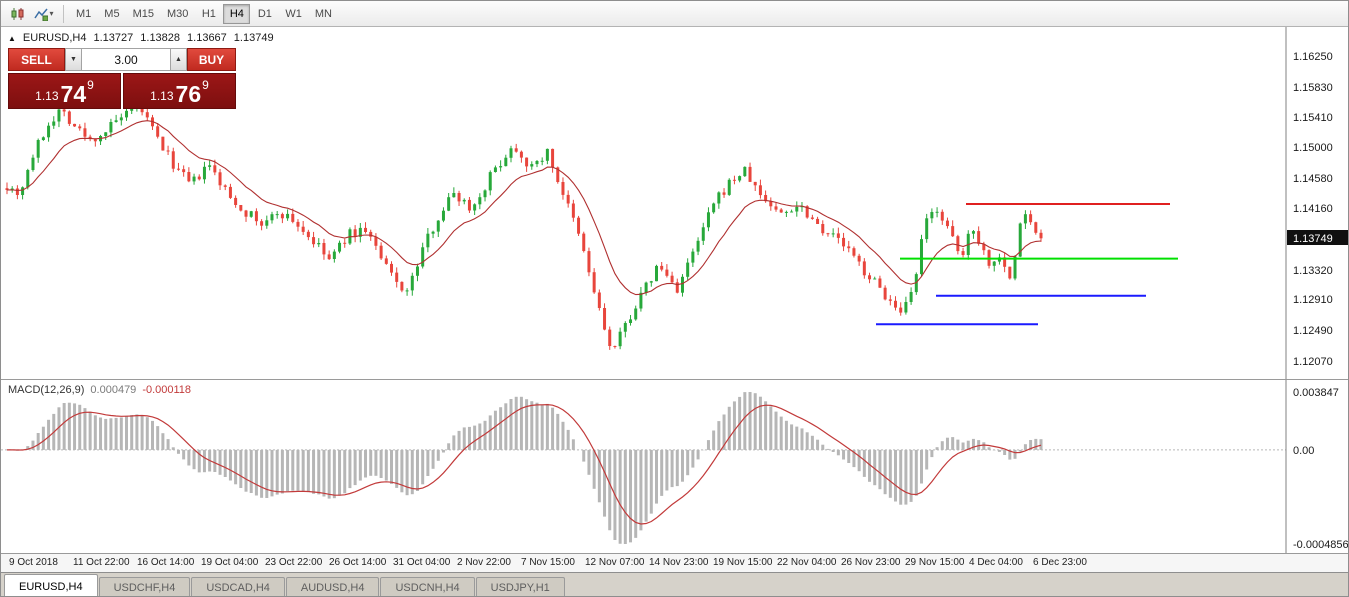 Image resolution: width=1349 pixels, height=597 pixels. What do you see at coordinates (520, 586) in the screenshot?
I see `tab-usdjpy-h1: USDJPY,H1` at bounding box center [520, 586].